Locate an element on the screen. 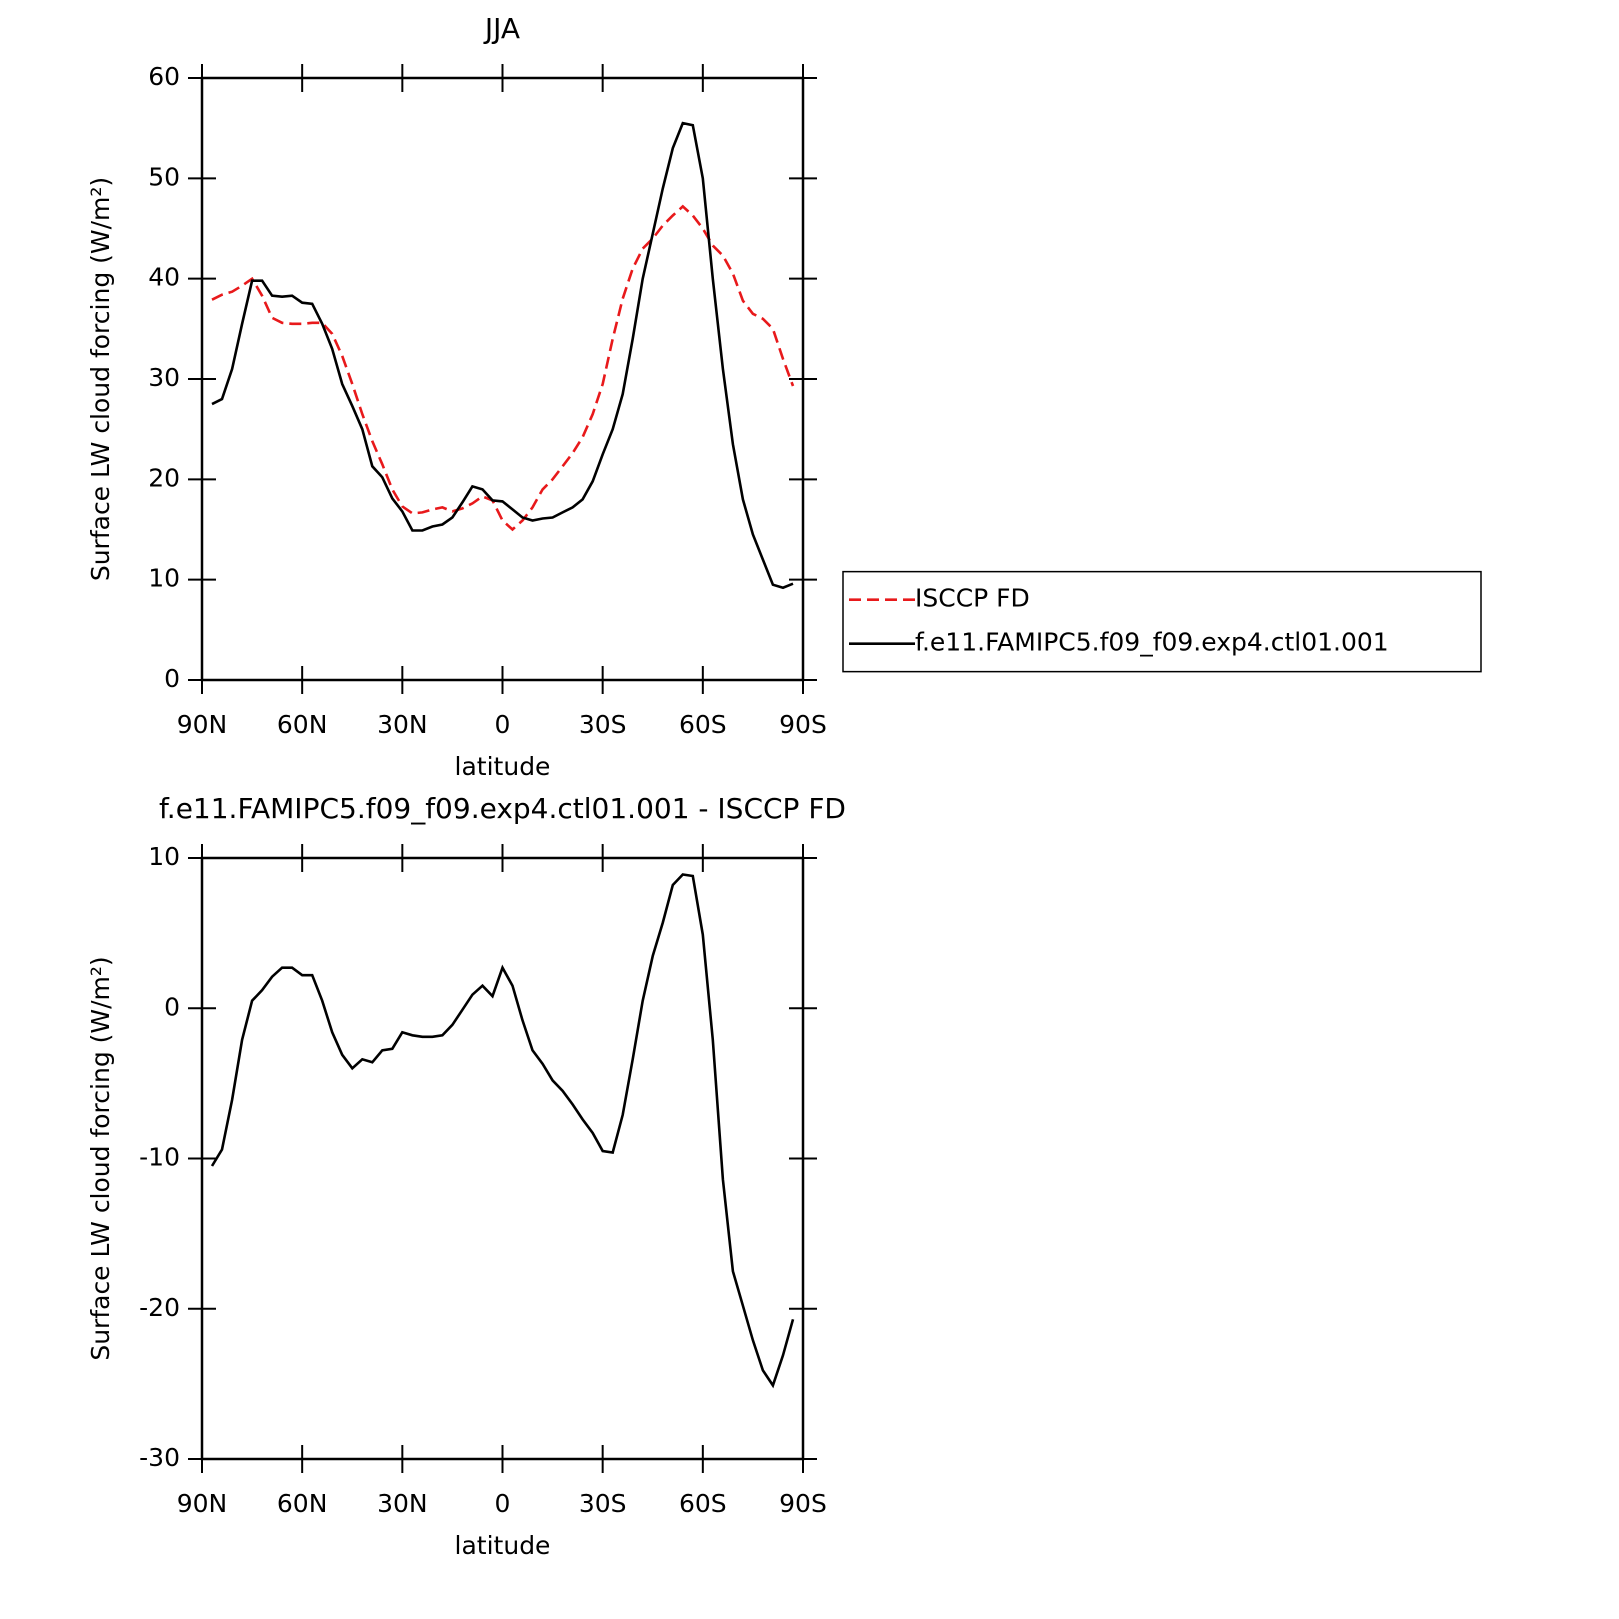 This screenshot has height=1619, width=1619. y-tick-label: 50 is located at coordinates (164, 176).